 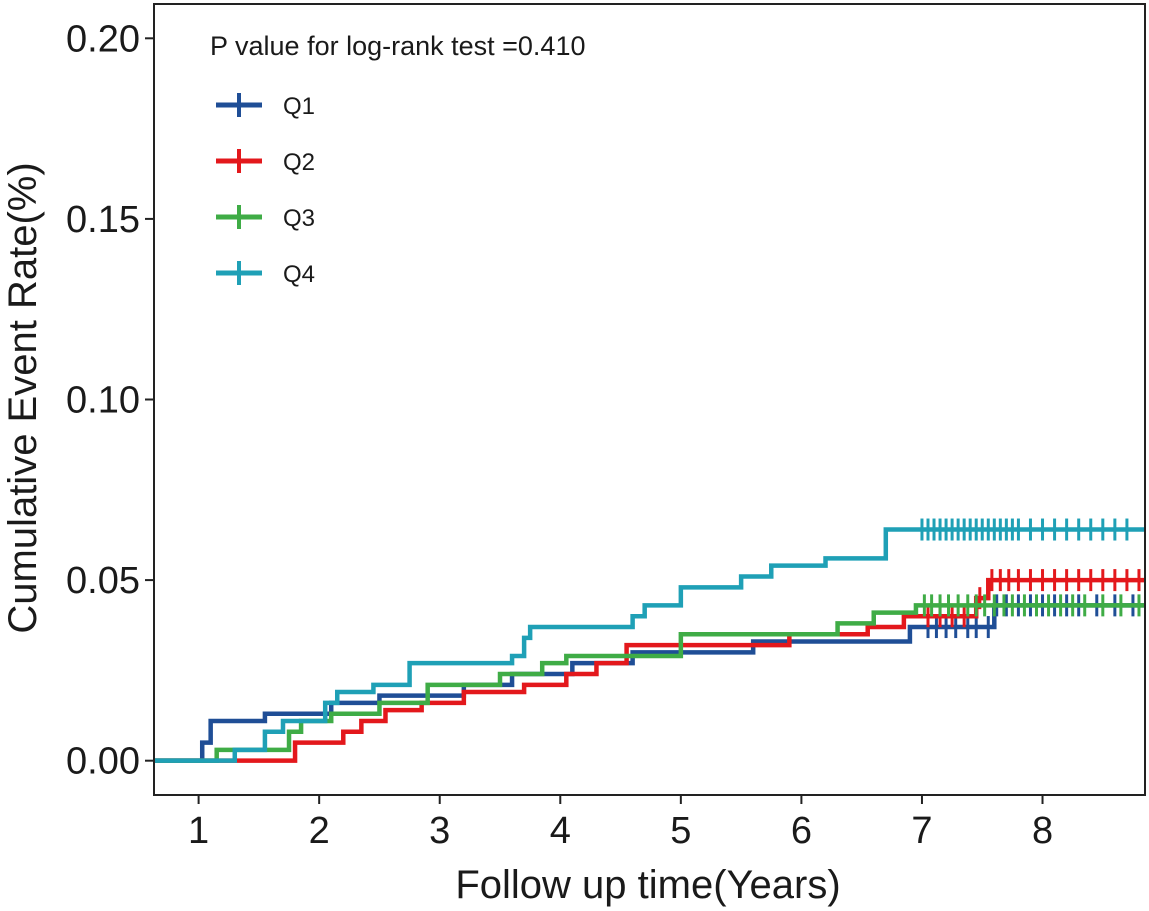 What do you see at coordinates (560, 831) in the screenshot?
I see `x-tick-label: 4` at bounding box center [560, 831].